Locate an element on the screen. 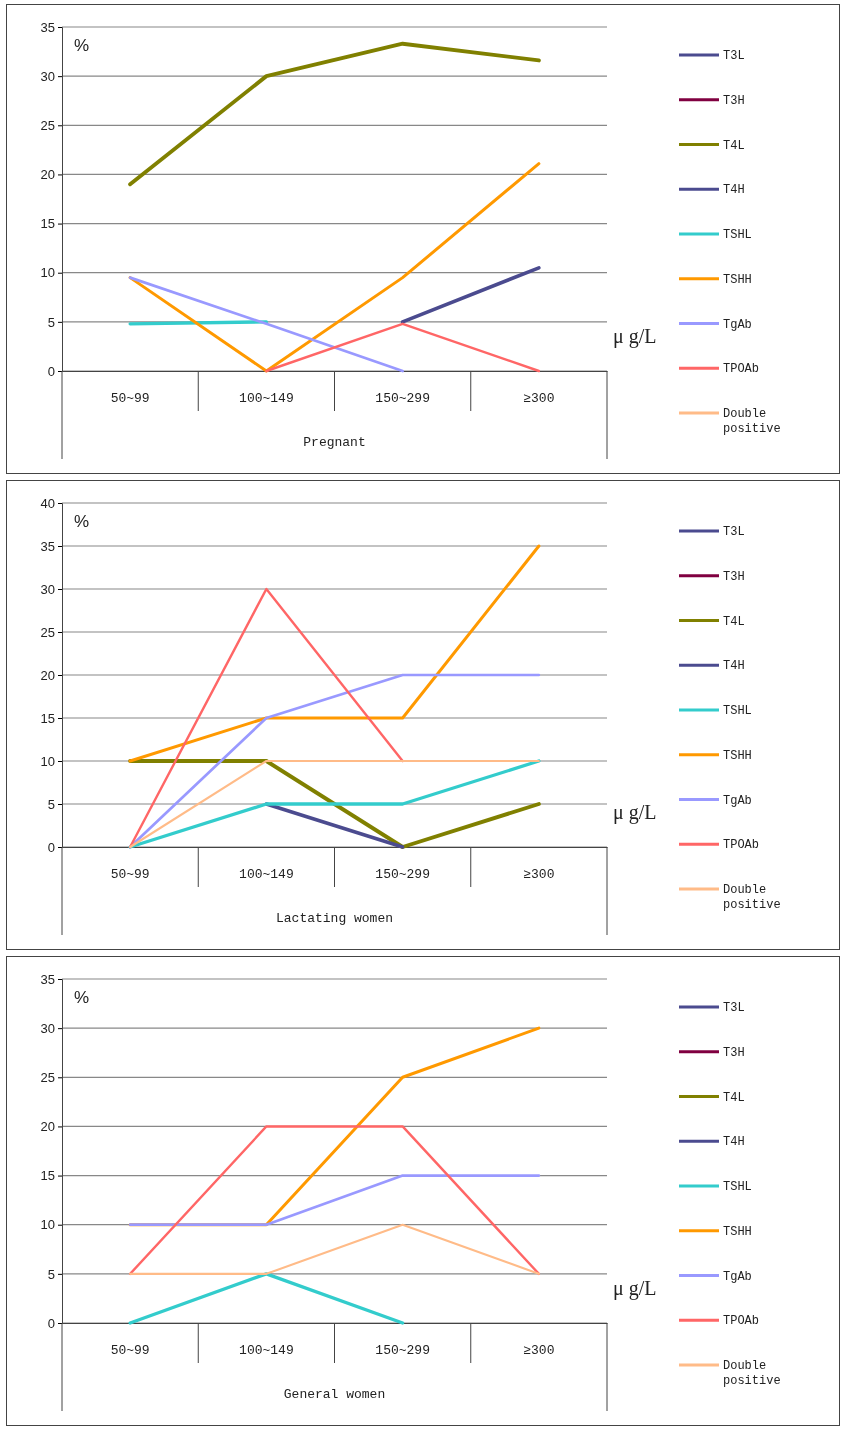  x-axis-title: General women is located at coordinates (334, 1394).